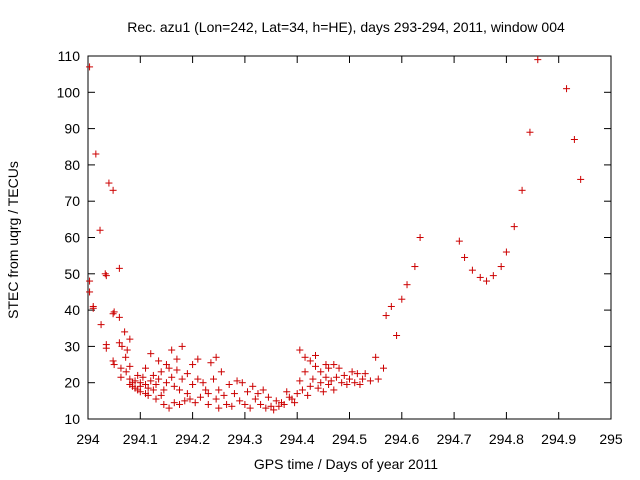 This screenshot has height=480, width=640. What do you see at coordinates (244, 439) in the screenshot?
I see `x-tick-label: 294.3` at bounding box center [244, 439].